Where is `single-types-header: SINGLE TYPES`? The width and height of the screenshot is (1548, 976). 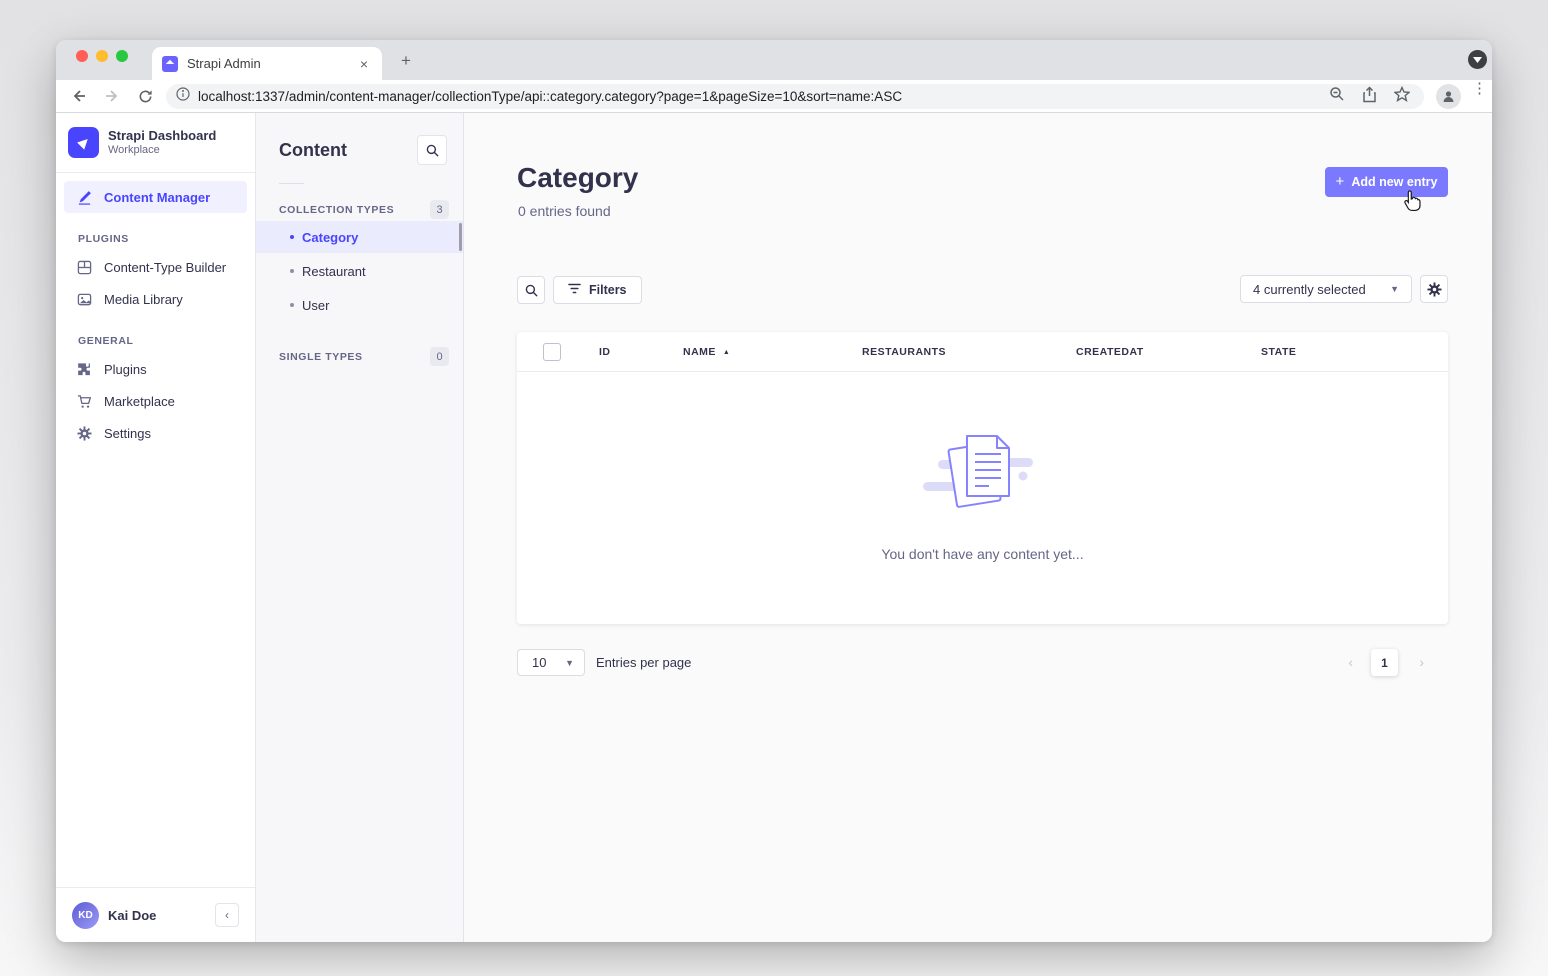
single-types-header: SINGLE TYPES is located at coordinates (321, 356).